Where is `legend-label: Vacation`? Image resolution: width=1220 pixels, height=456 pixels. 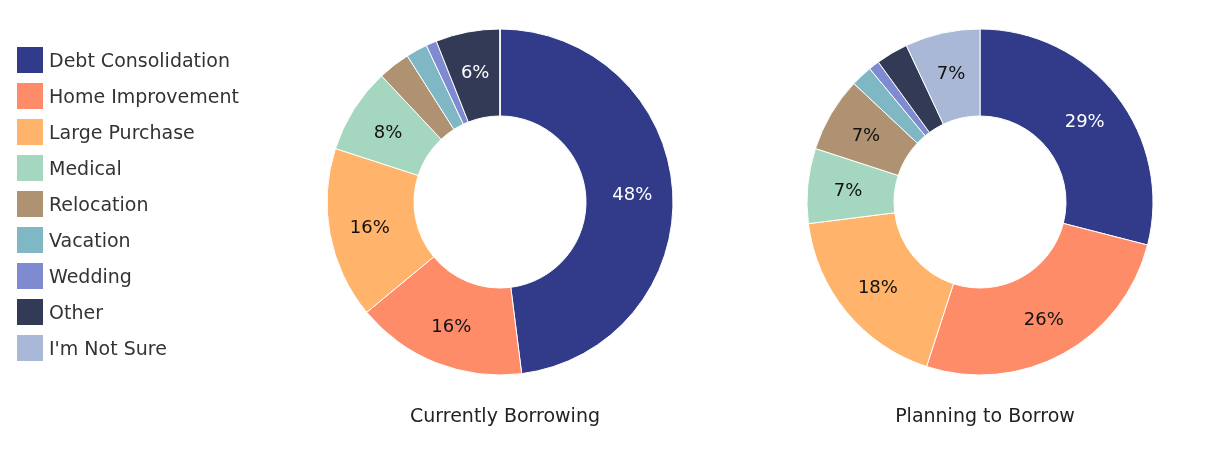 legend-label: Vacation is located at coordinates (90, 240).